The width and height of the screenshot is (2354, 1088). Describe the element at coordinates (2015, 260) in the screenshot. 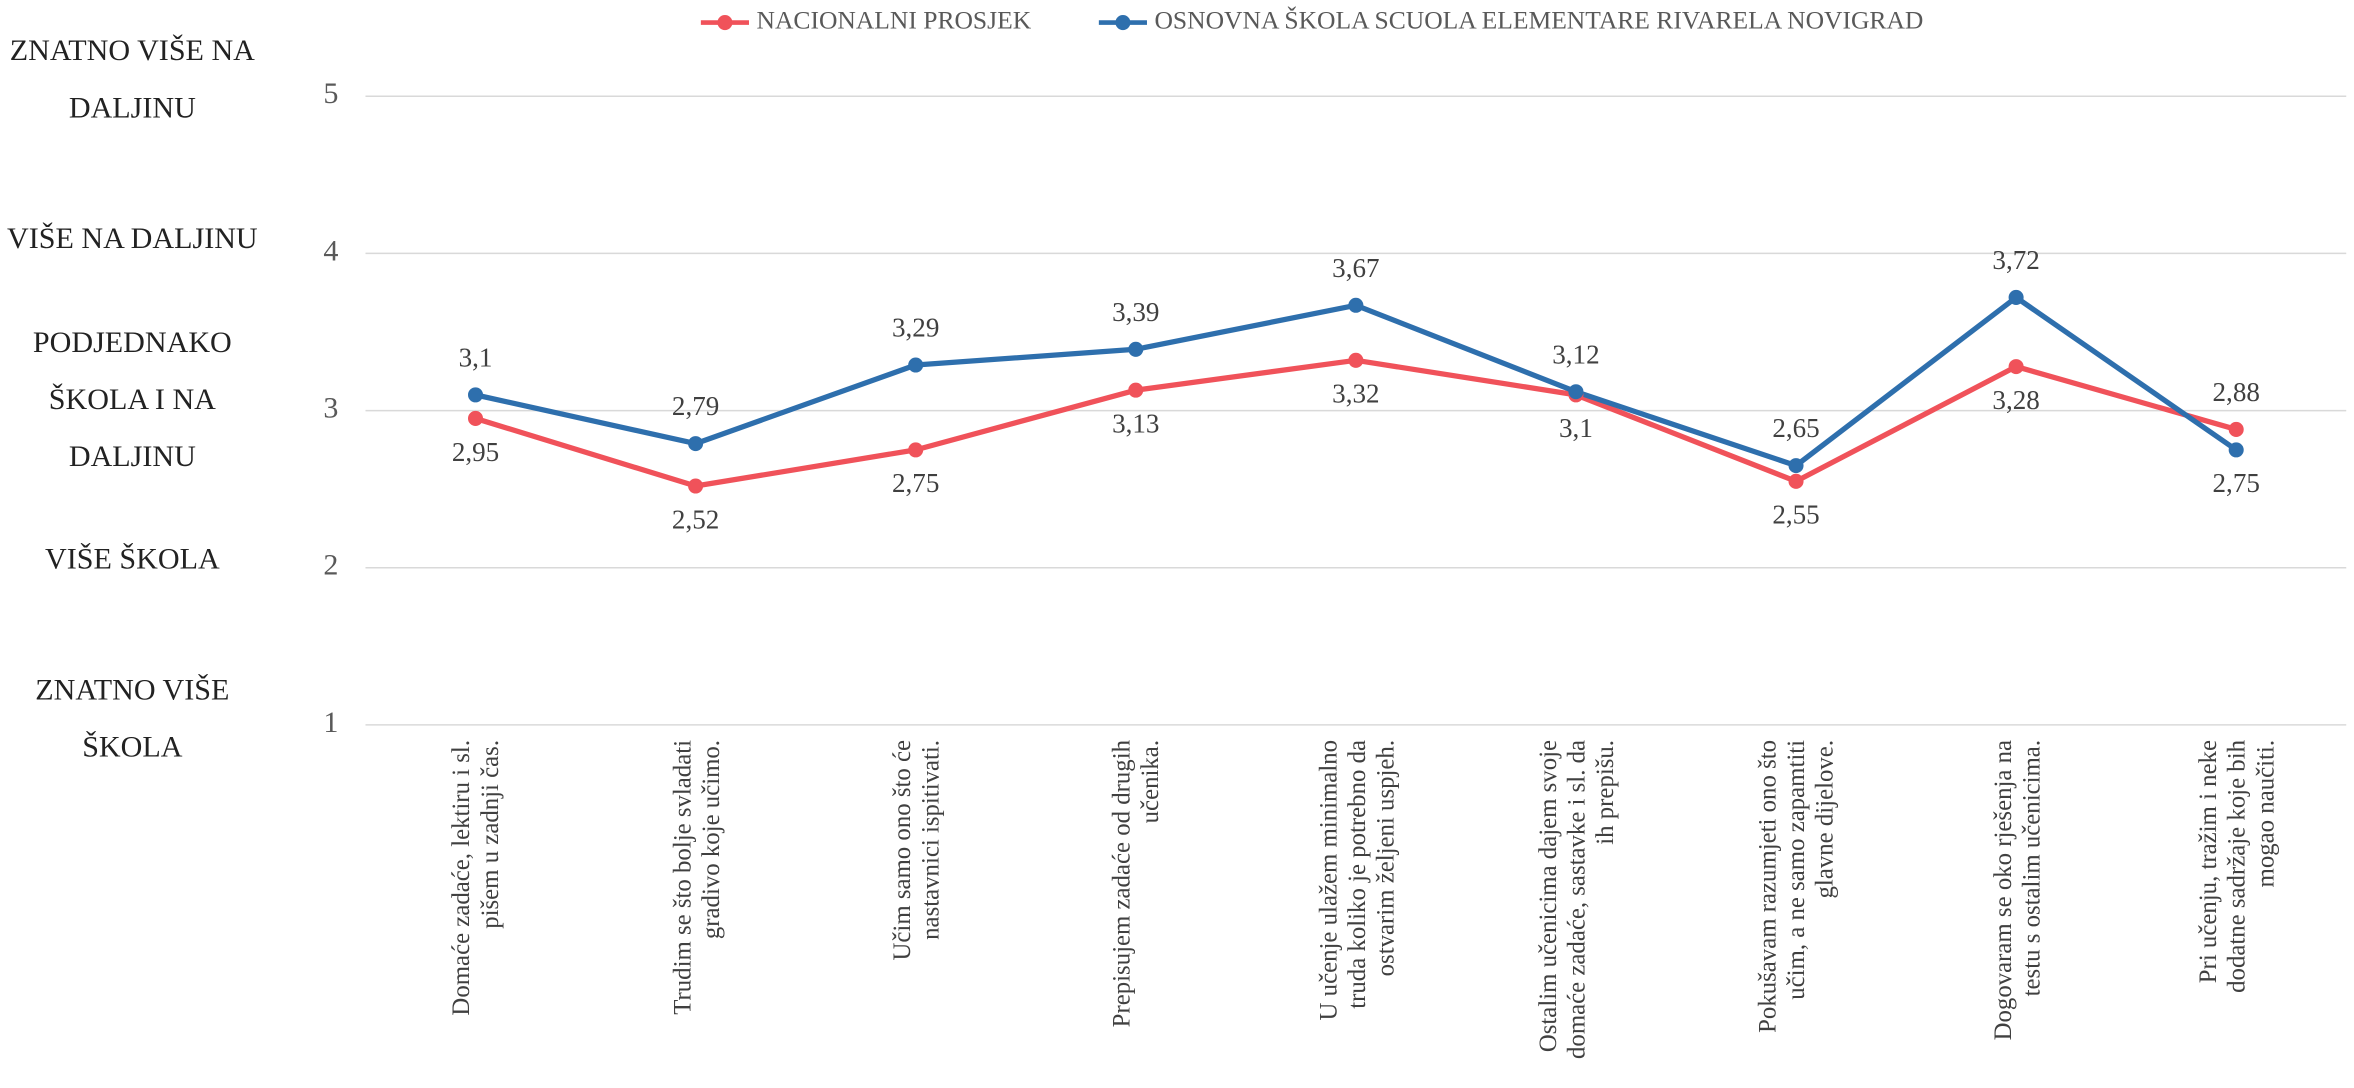

I see `data-label: 3,72` at that location.